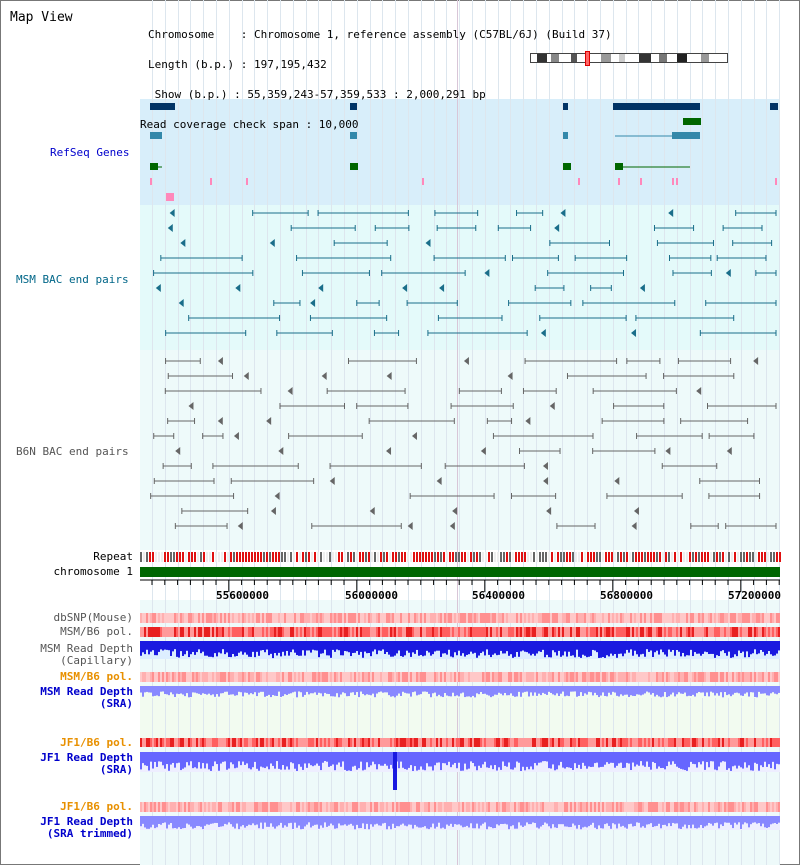 Image resolution: width=800 pixels, height=865 pixels. I want to click on ideogram-position-marker, so click(587, 58).